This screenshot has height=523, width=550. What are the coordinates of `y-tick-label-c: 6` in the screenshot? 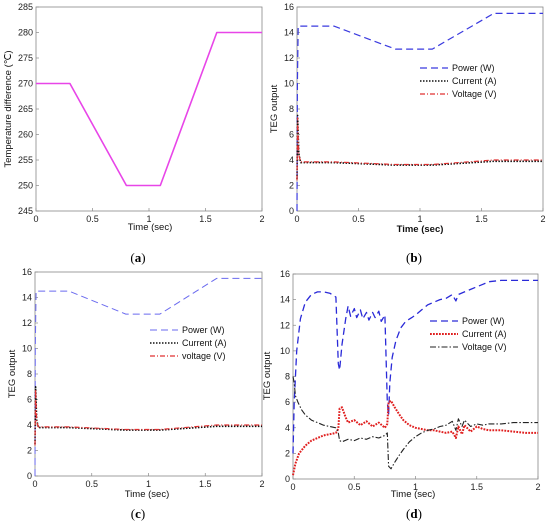 It's located at (29, 400).